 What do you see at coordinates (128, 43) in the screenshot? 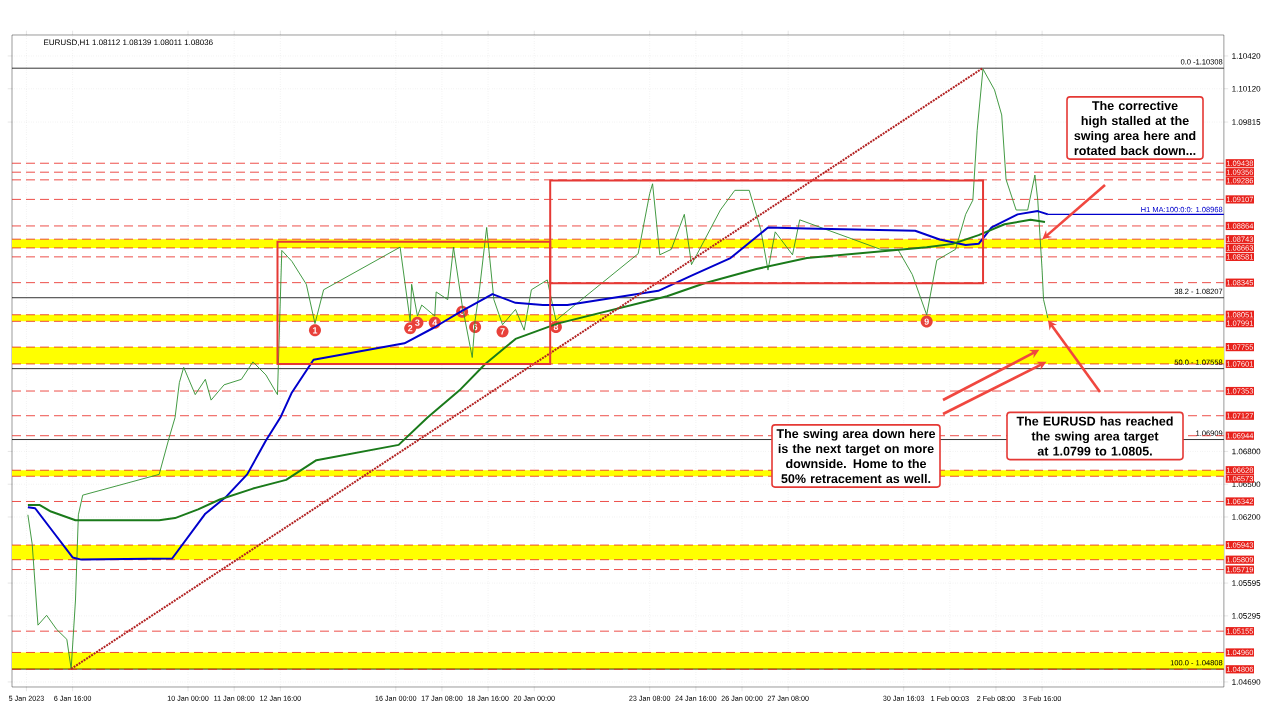
I see `chart-title: EURUSD,H1 1.08112 1.08139 1.08011 1.08036` at bounding box center [128, 43].